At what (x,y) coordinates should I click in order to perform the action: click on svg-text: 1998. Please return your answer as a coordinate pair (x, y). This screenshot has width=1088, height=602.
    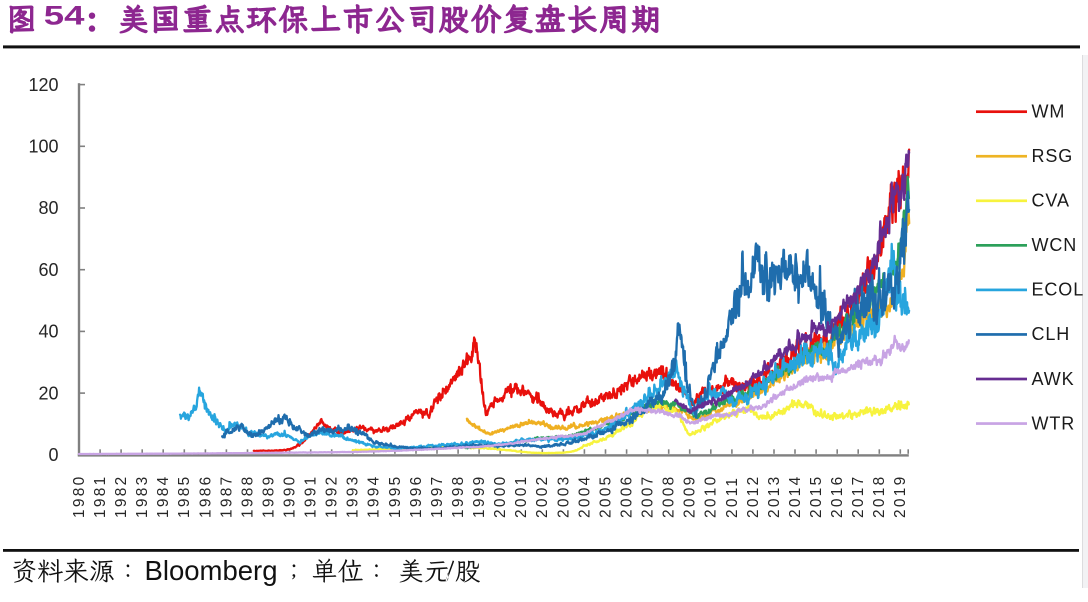
    Looking at the image, I should click on (458, 496).